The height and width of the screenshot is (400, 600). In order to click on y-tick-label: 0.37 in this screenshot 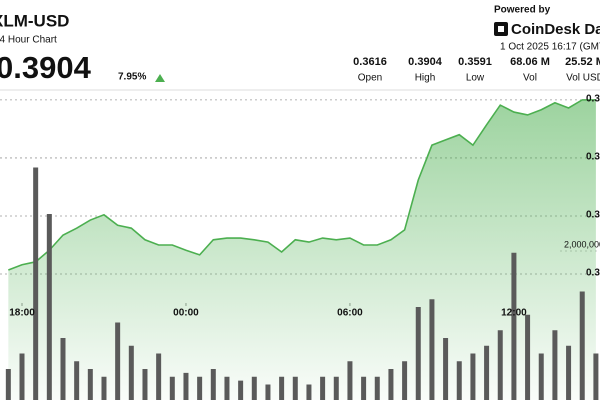, I will do `click(593, 215)`.